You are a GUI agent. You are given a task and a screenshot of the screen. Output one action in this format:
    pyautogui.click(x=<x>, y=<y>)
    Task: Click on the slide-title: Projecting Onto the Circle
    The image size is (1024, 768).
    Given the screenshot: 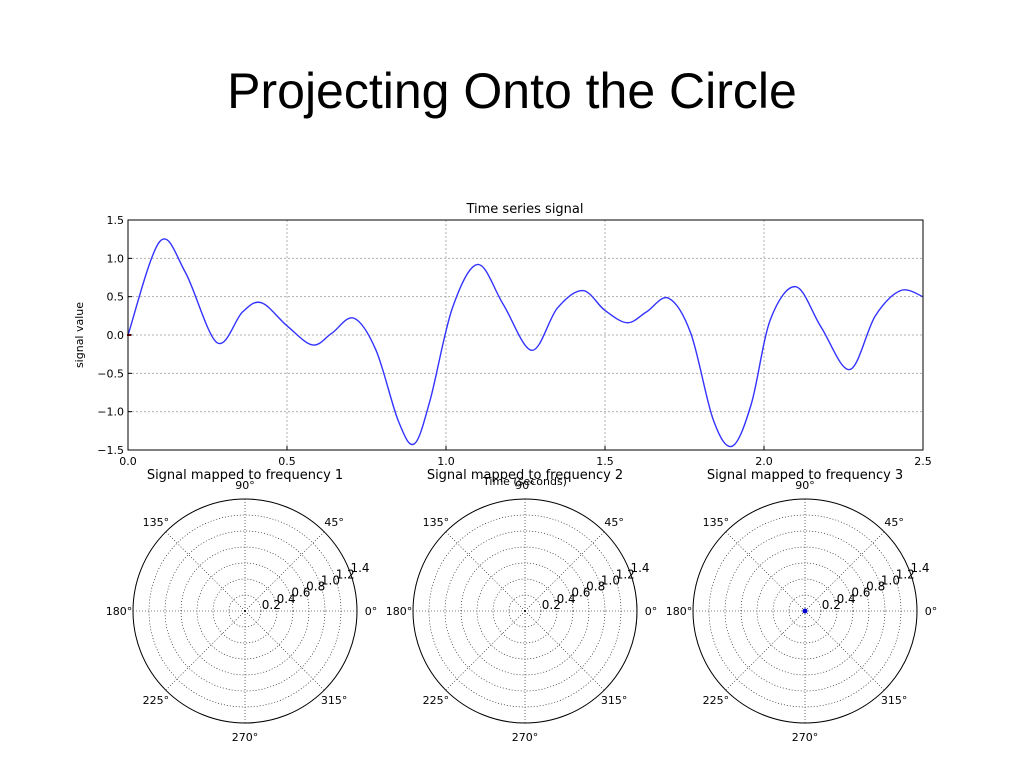 What is the action you would take?
    pyautogui.click(x=512, y=91)
    